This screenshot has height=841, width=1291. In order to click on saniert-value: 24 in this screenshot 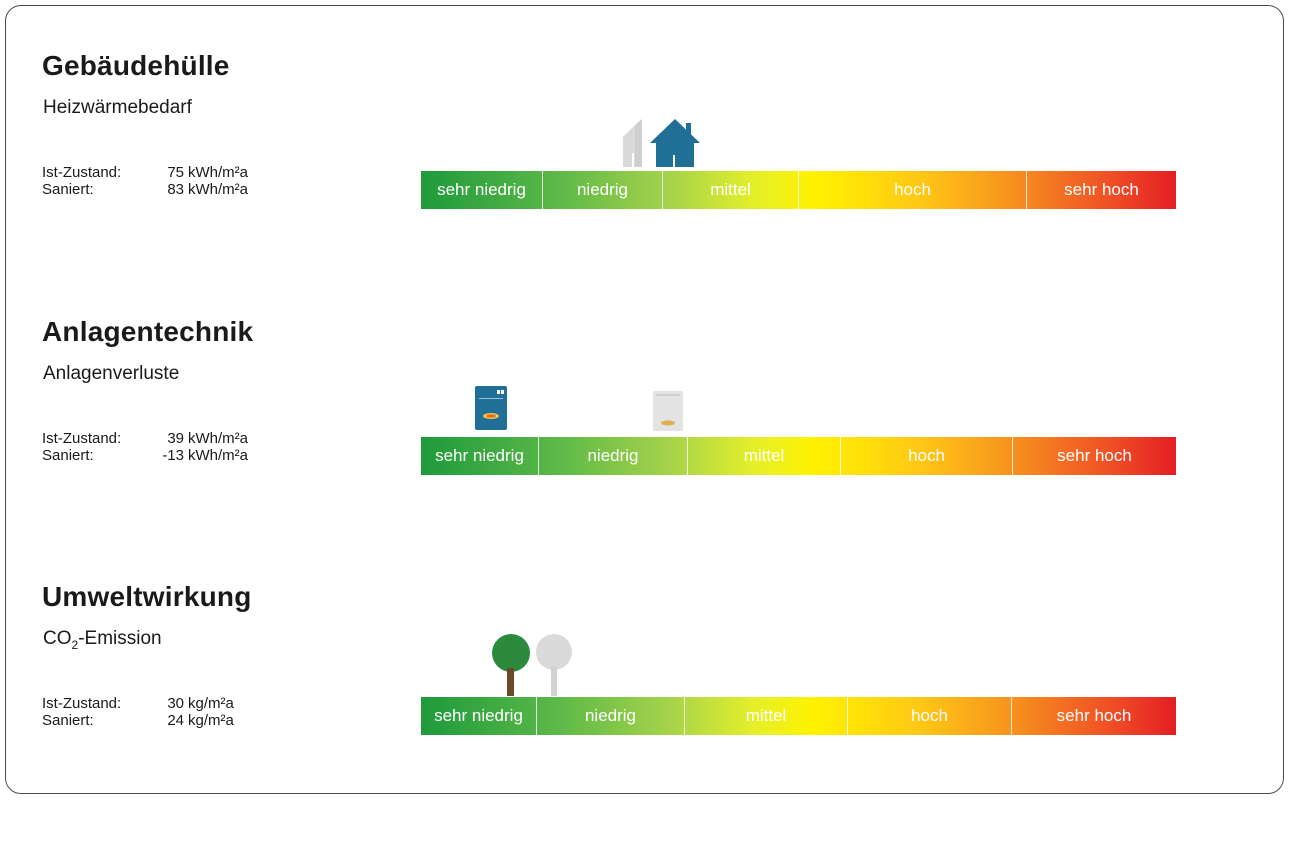, I will do `click(175, 720)`.